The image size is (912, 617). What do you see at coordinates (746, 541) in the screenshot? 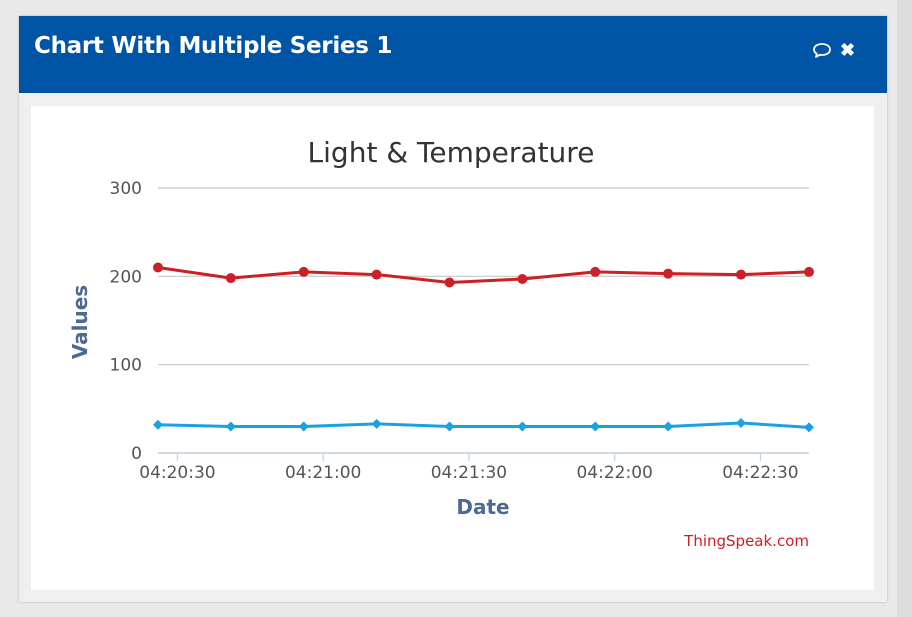
I see `credit-link: ThingSpeak.com` at bounding box center [746, 541].